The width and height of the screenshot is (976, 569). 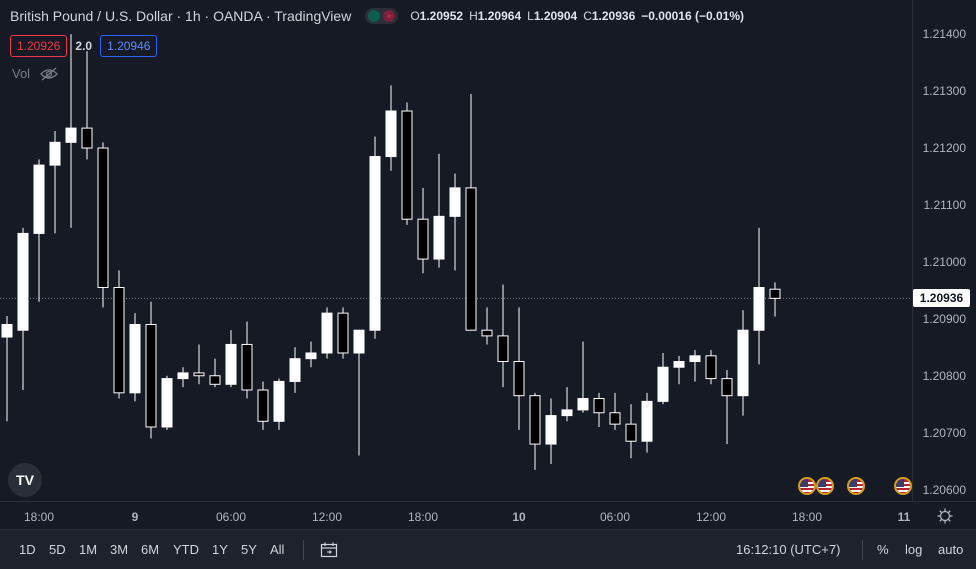 What do you see at coordinates (88, 549) in the screenshot?
I see `range-1m-button: 1M` at bounding box center [88, 549].